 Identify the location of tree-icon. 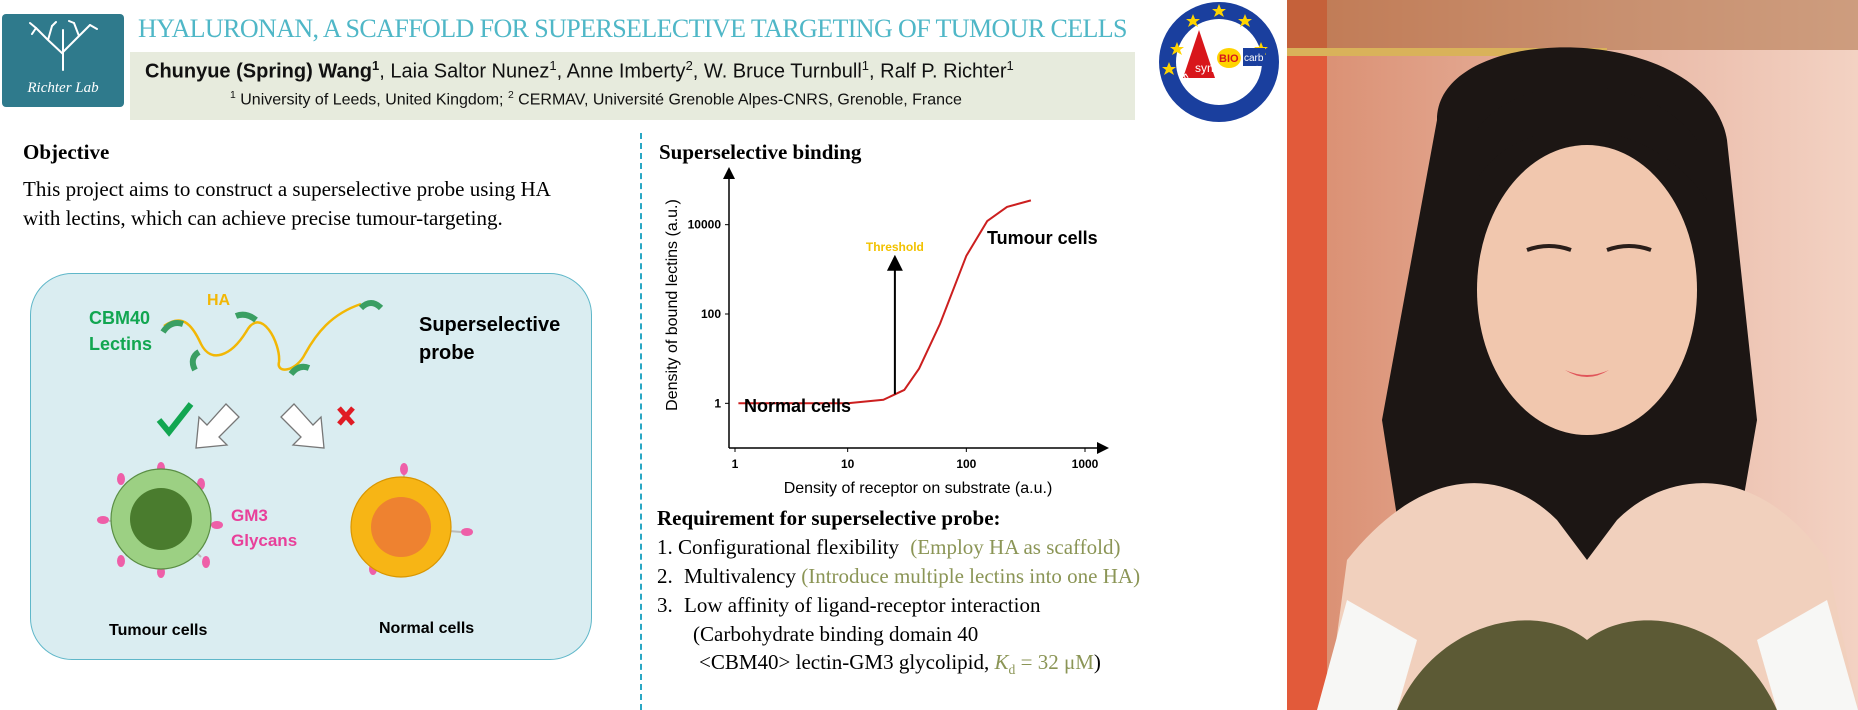
(63, 45).